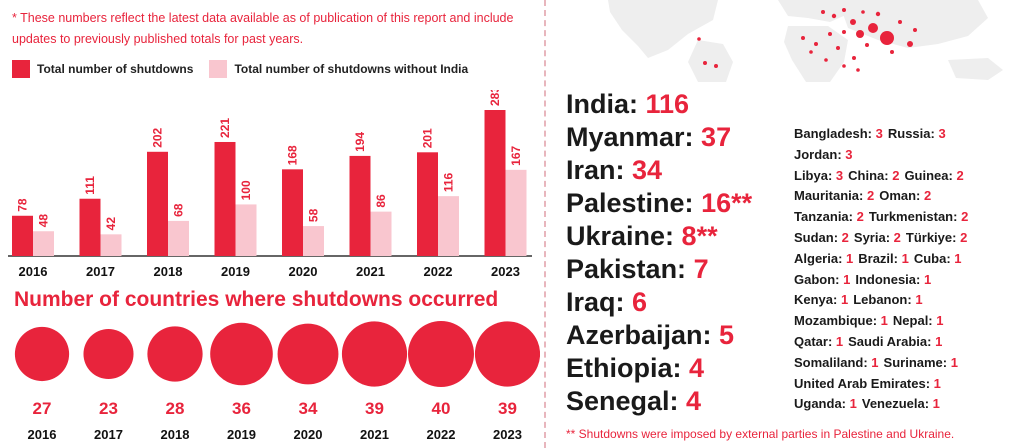 Image resolution: width=1024 pixels, height=448 pixels. Describe the element at coordinates (933, 175) in the screenshot. I see `other-country-item: Guinea: 2` at that location.